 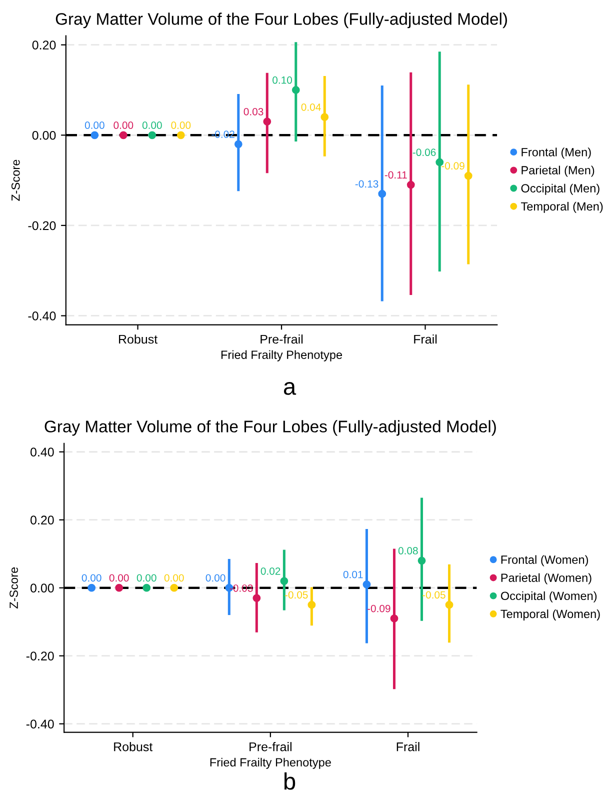 I want to click on data-label: 0.04, so click(x=311, y=107).